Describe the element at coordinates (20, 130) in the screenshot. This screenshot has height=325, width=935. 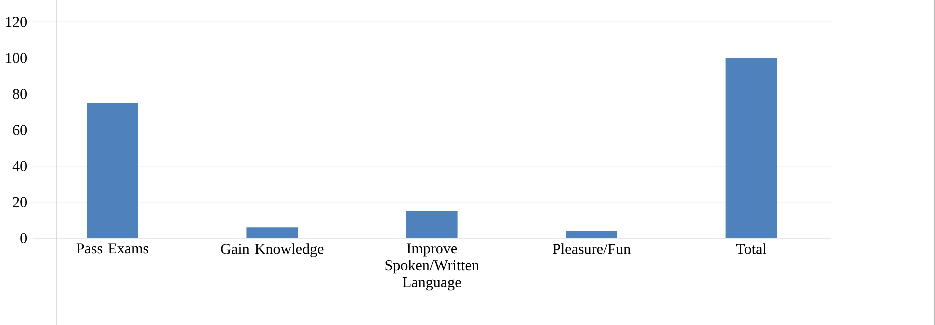
I see `y-tick-label: 60` at that location.